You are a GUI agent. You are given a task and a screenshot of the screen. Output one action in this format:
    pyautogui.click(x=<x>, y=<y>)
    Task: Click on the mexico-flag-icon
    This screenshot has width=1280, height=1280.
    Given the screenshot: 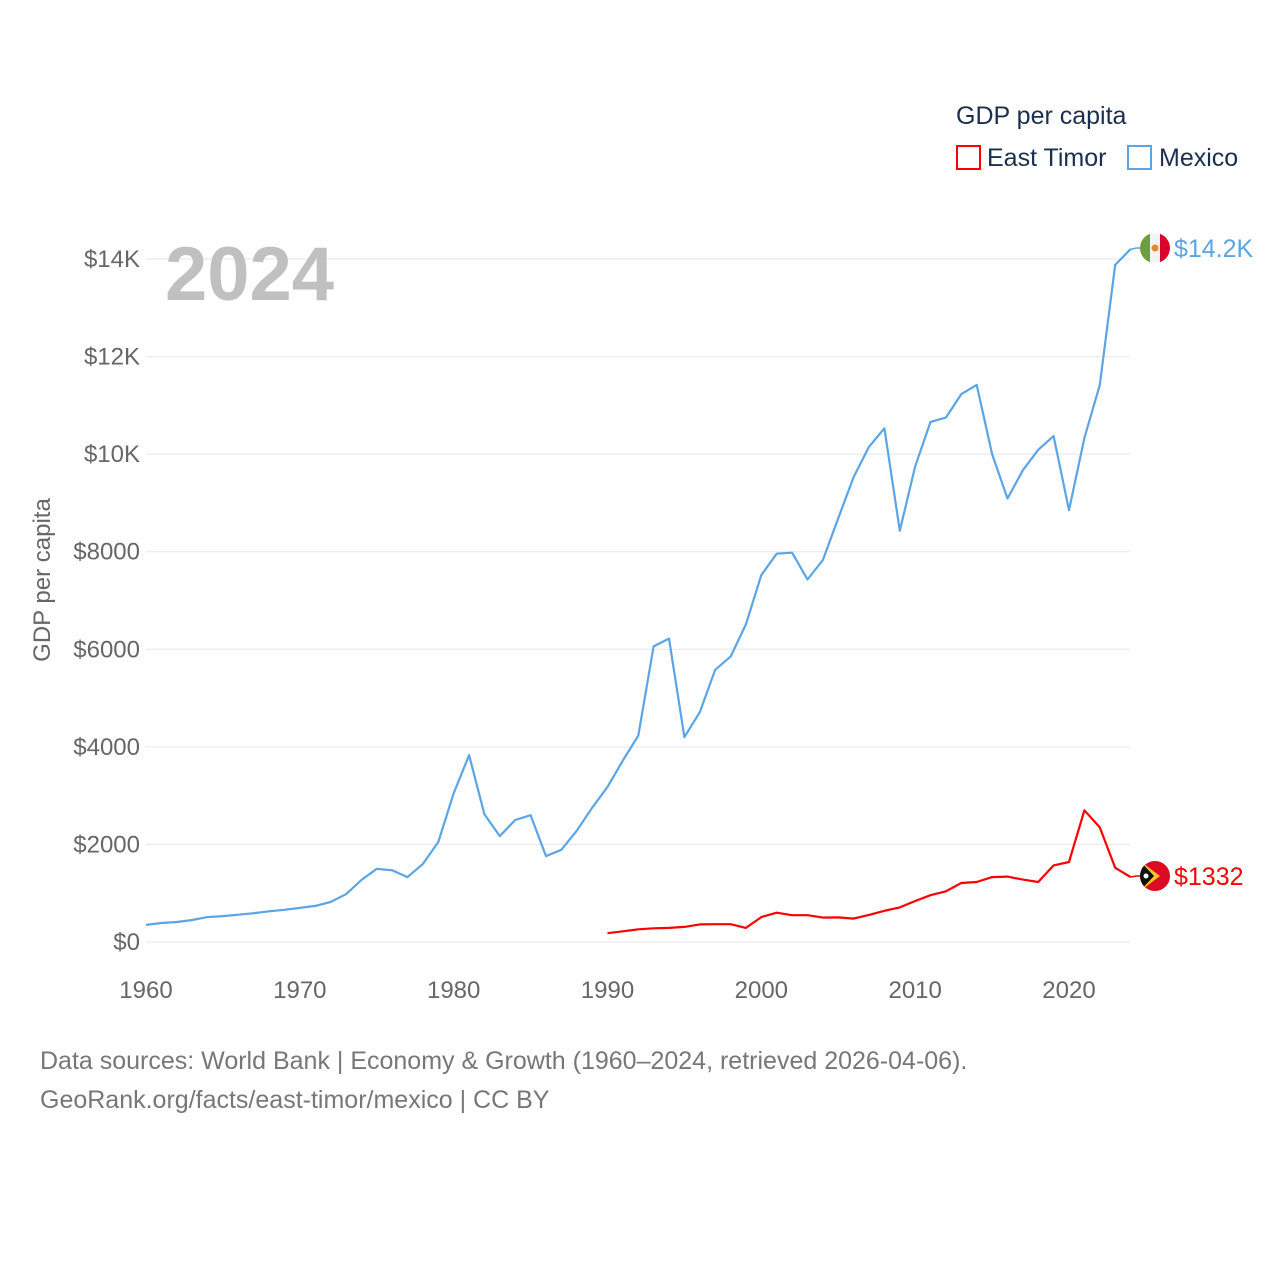 What is the action you would take?
    pyautogui.click(x=1155, y=248)
    